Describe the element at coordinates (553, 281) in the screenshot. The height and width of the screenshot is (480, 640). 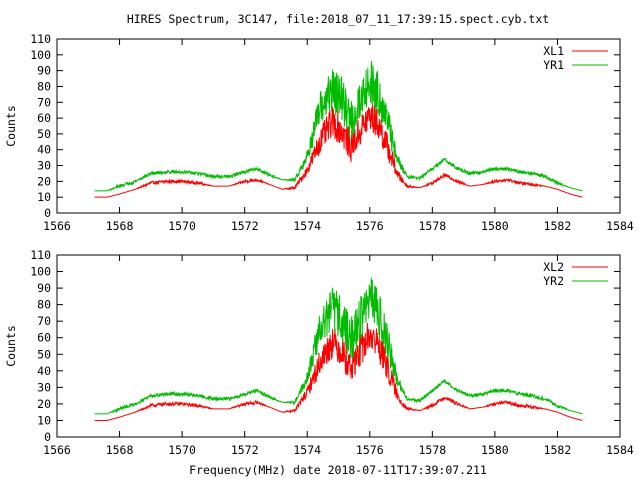
I see `legend-label-yr2: YR2` at that location.